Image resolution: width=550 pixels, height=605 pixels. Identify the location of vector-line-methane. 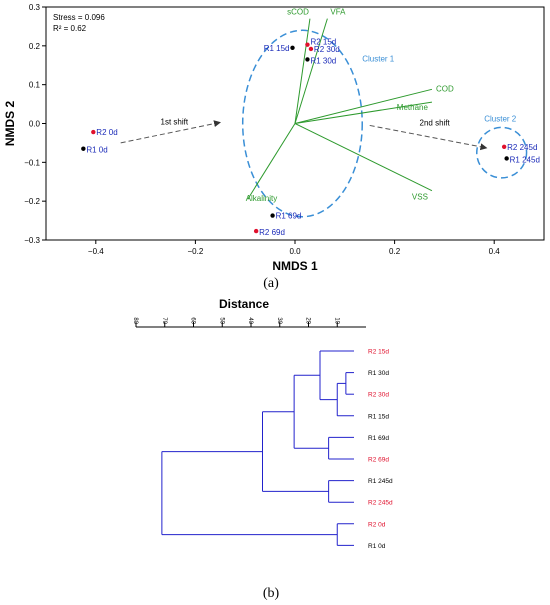
(363, 112).